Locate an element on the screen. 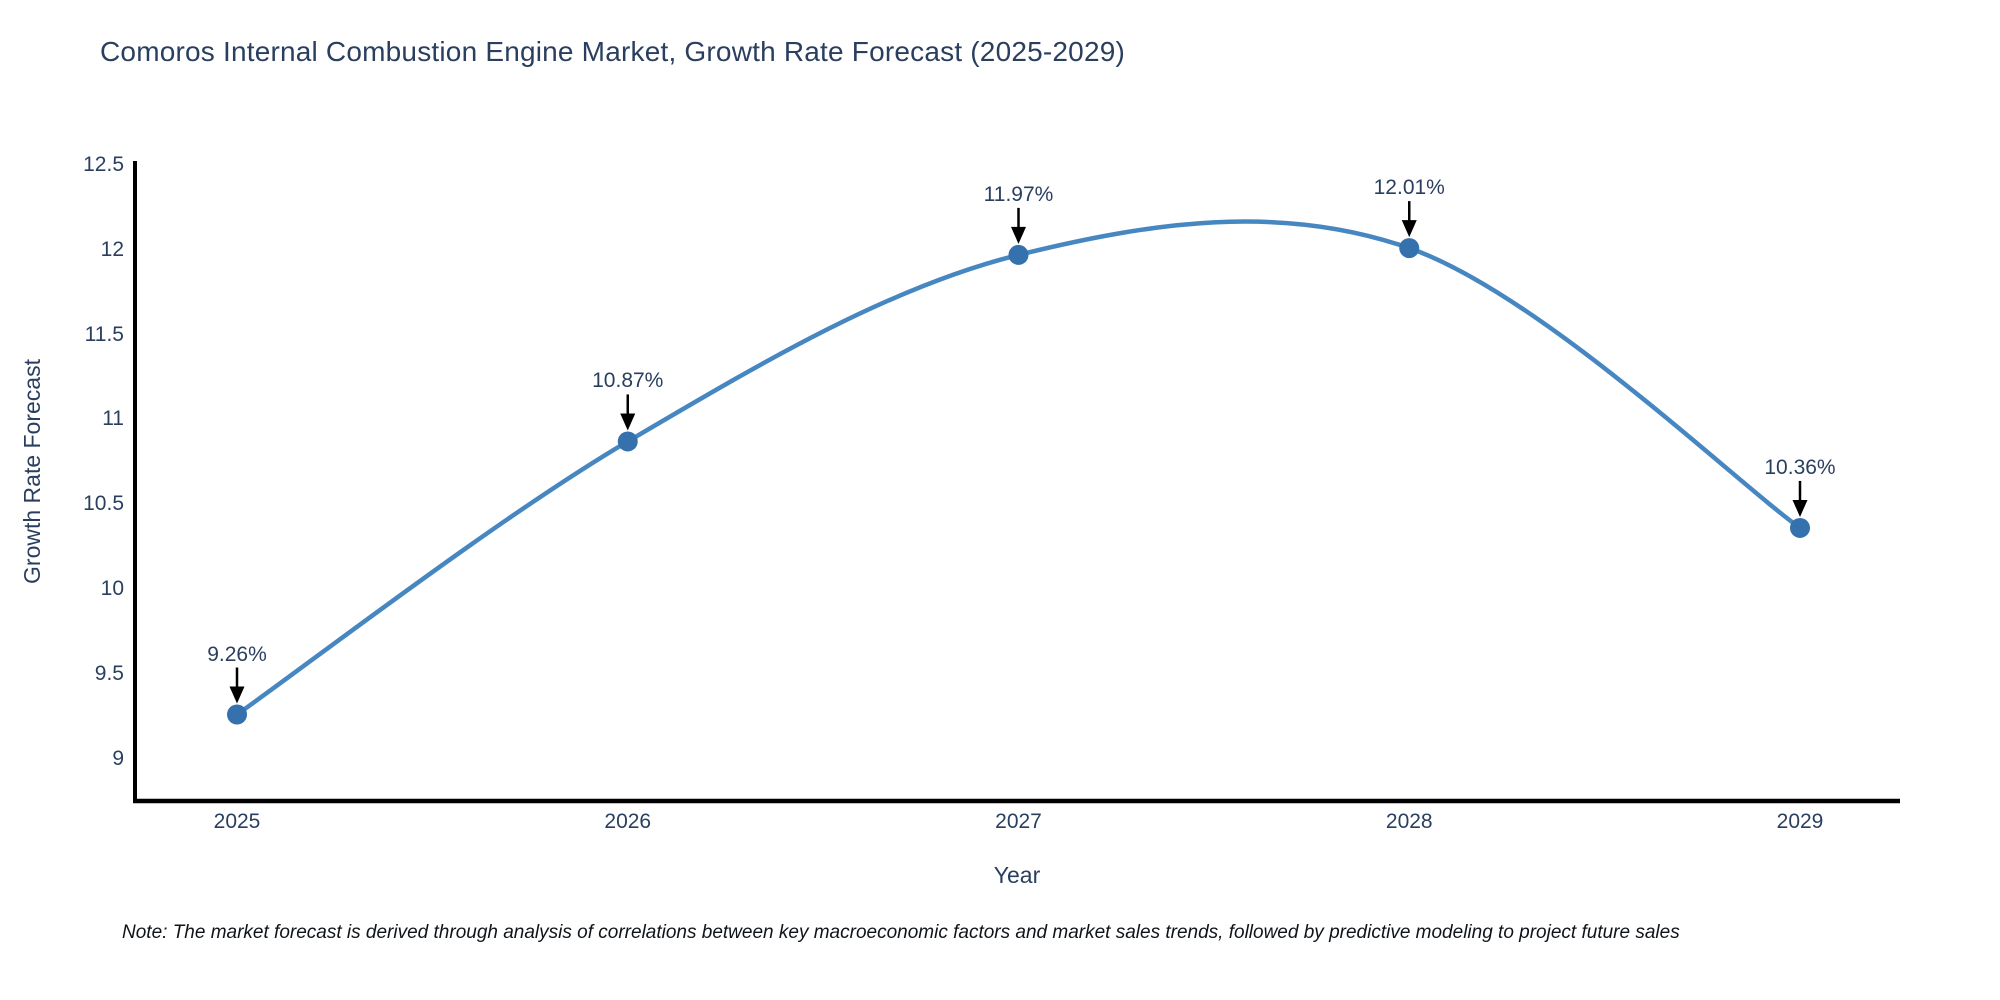 This screenshot has width=2000, height=1000. y-tick-label: 9.5 is located at coordinates (109, 673).